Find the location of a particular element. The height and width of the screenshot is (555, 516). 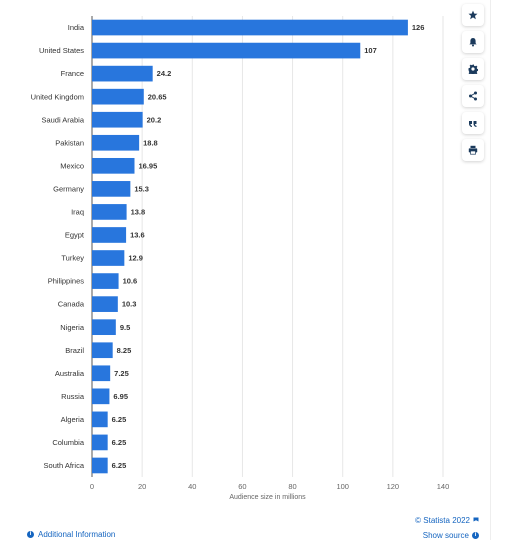

category-label: Saudi Arabia is located at coordinates (62, 119).